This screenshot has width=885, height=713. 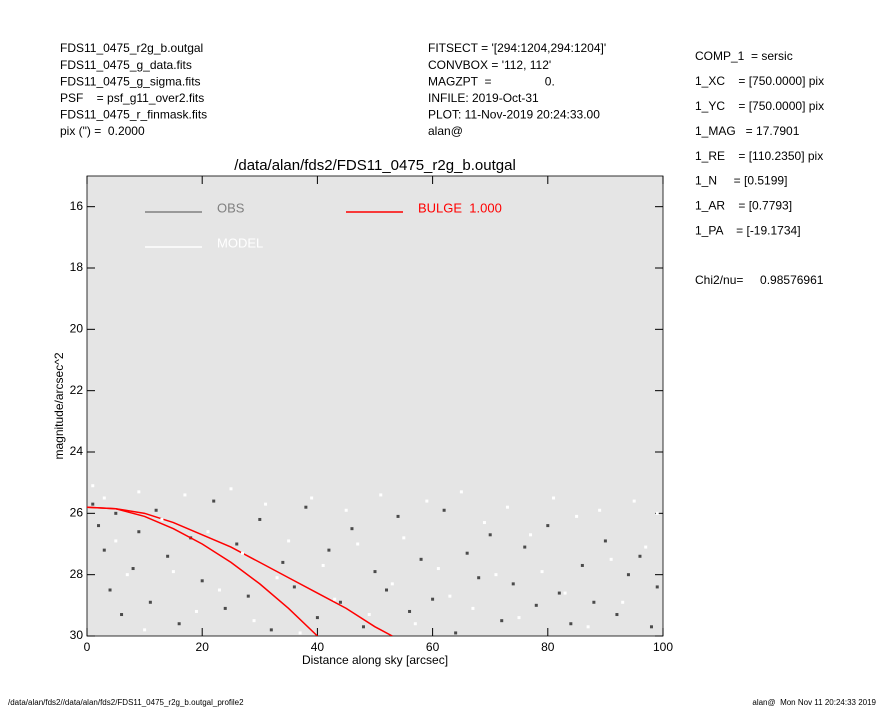 I want to click on y-tick-label: 26, so click(x=77, y=513).